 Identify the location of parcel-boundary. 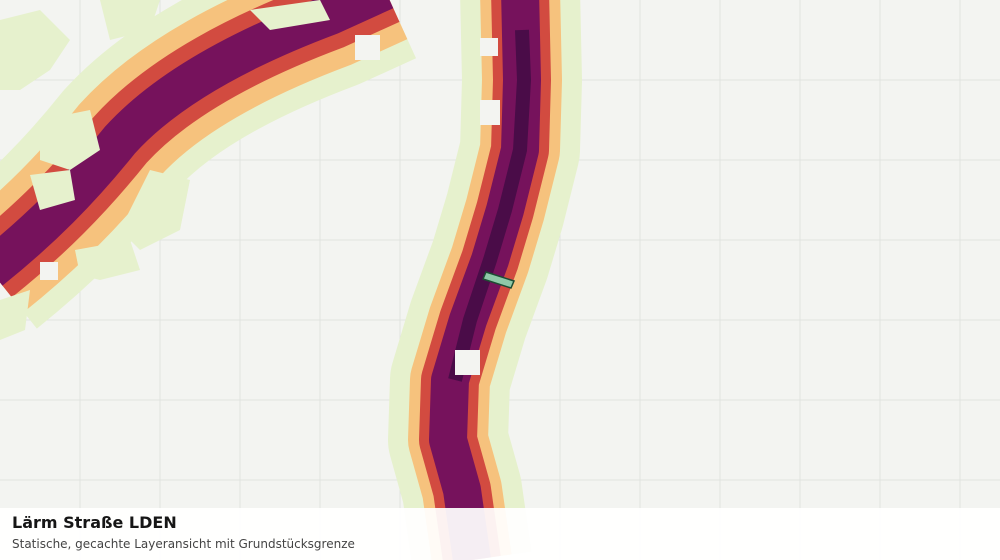
(498, 280).